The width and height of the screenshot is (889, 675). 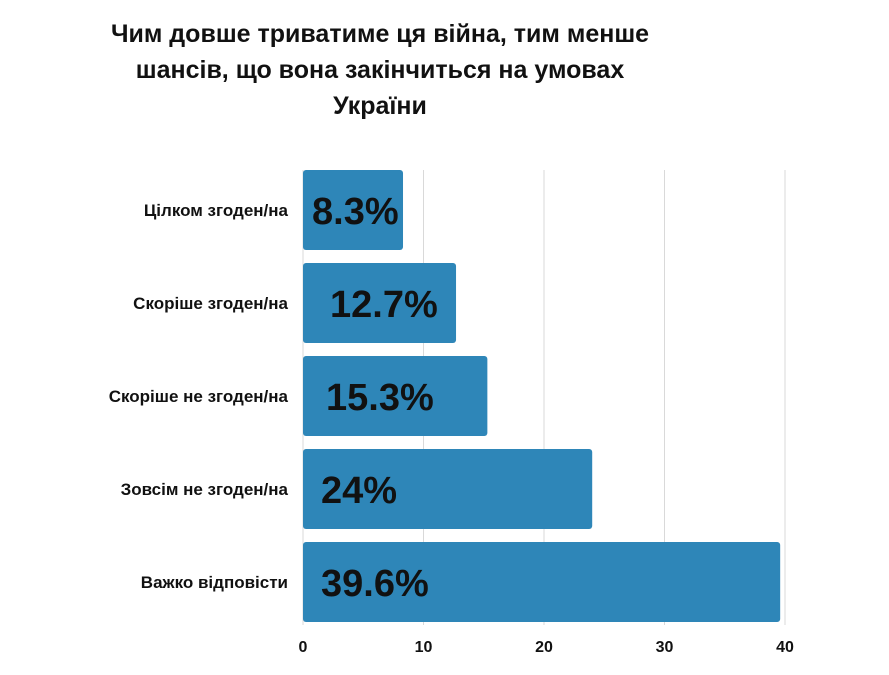 I want to click on category-label: Зовсім не згоден/на, so click(x=205, y=489).